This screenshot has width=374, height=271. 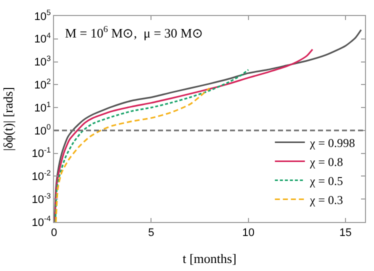 What do you see at coordinates (54, 233) in the screenshot?
I see `x-tick-label: 0` at bounding box center [54, 233].